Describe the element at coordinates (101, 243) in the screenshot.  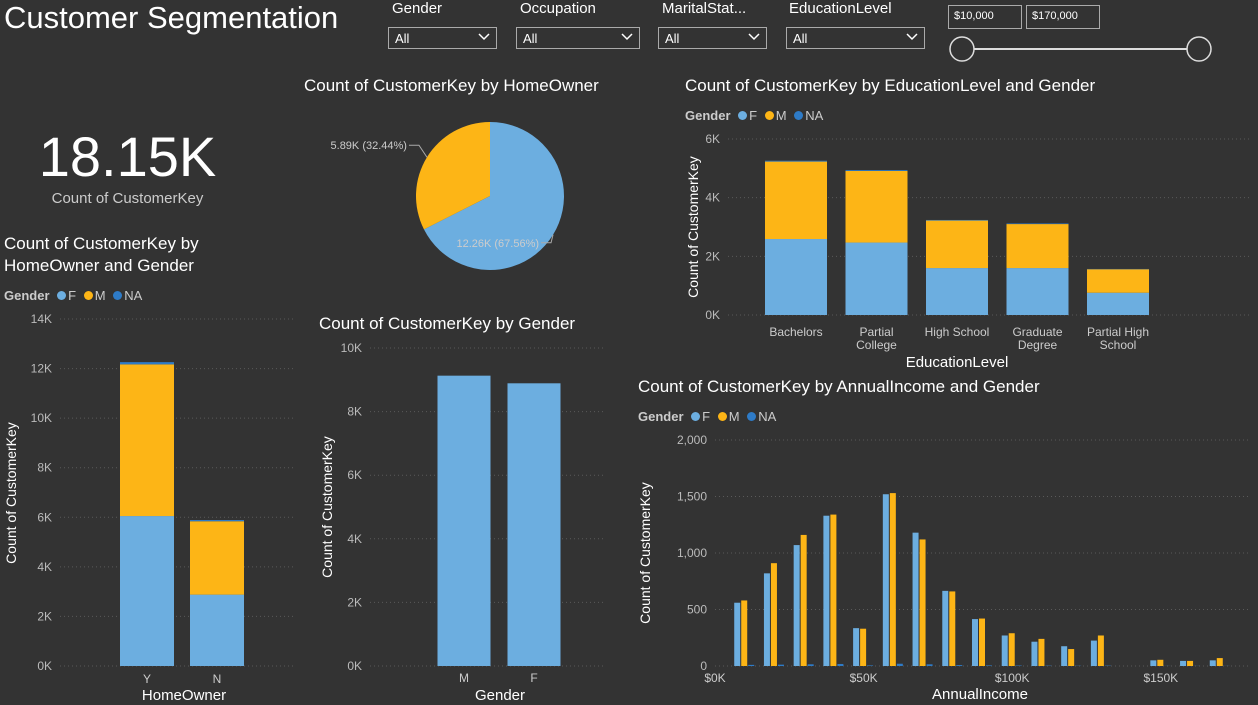
I see `chart-title-homeowner-gender-line1: Count of CustomerKey by` at that location.